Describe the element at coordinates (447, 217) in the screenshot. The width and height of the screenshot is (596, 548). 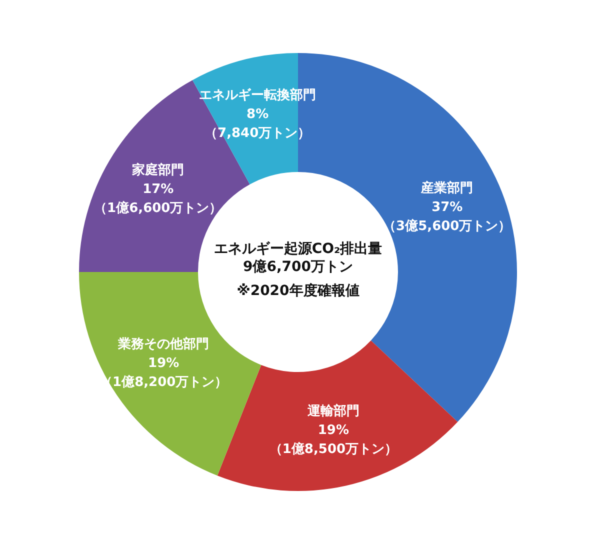
I see `data-label: 37% （3億5,600万トン）` at that location.